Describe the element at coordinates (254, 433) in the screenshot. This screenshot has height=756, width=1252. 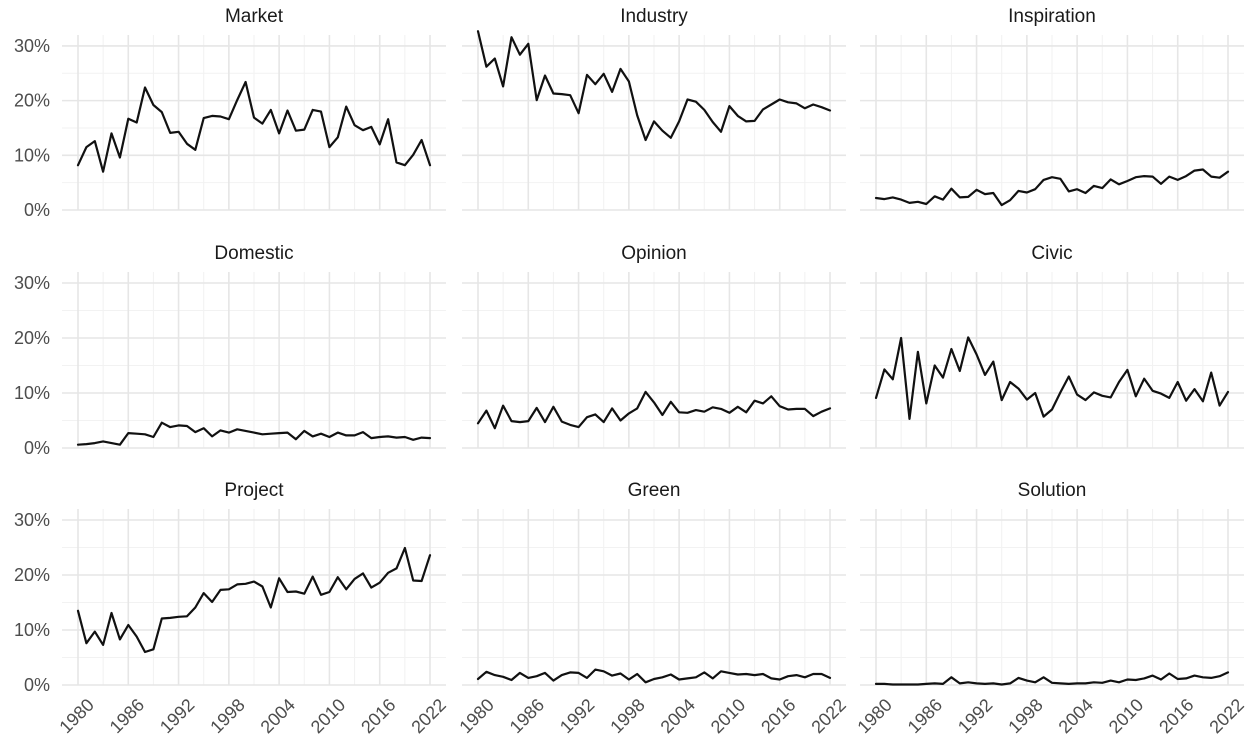
I see `series-line-domestic` at that location.